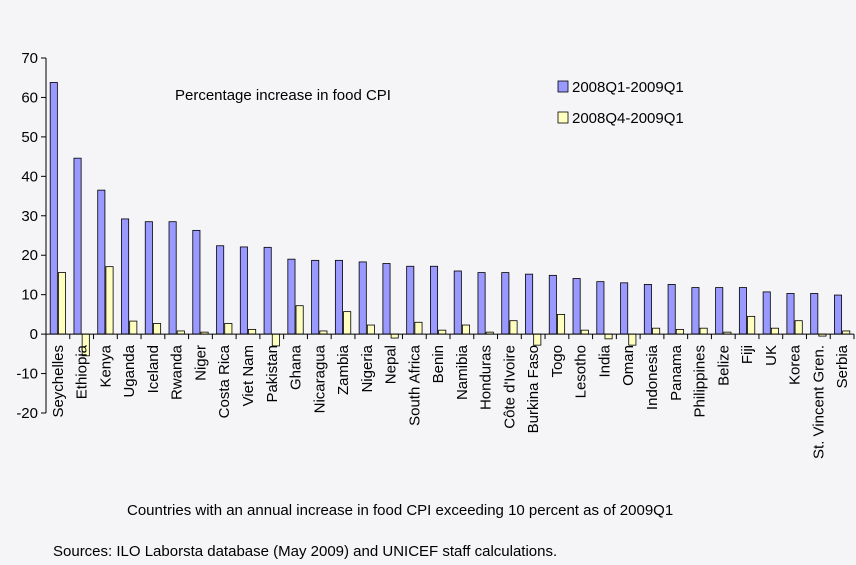 The image size is (856, 565). What do you see at coordinates (27, 413) in the screenshot?
I see `y-tick-label: -20` at bounding box center [27, 413].